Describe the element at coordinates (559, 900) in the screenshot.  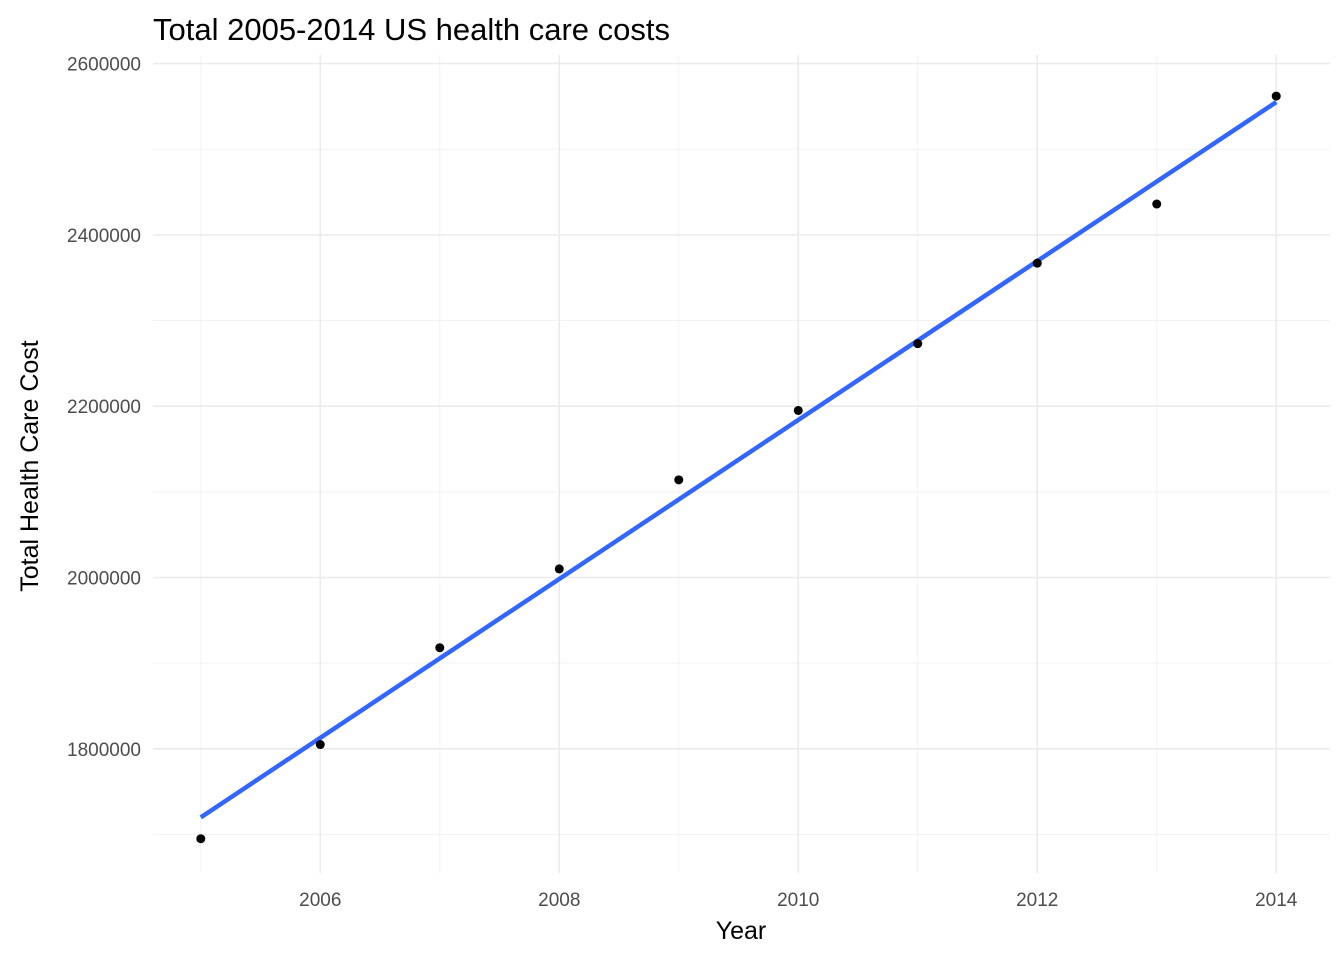
I see `x-tick-label: 2008` at that location.